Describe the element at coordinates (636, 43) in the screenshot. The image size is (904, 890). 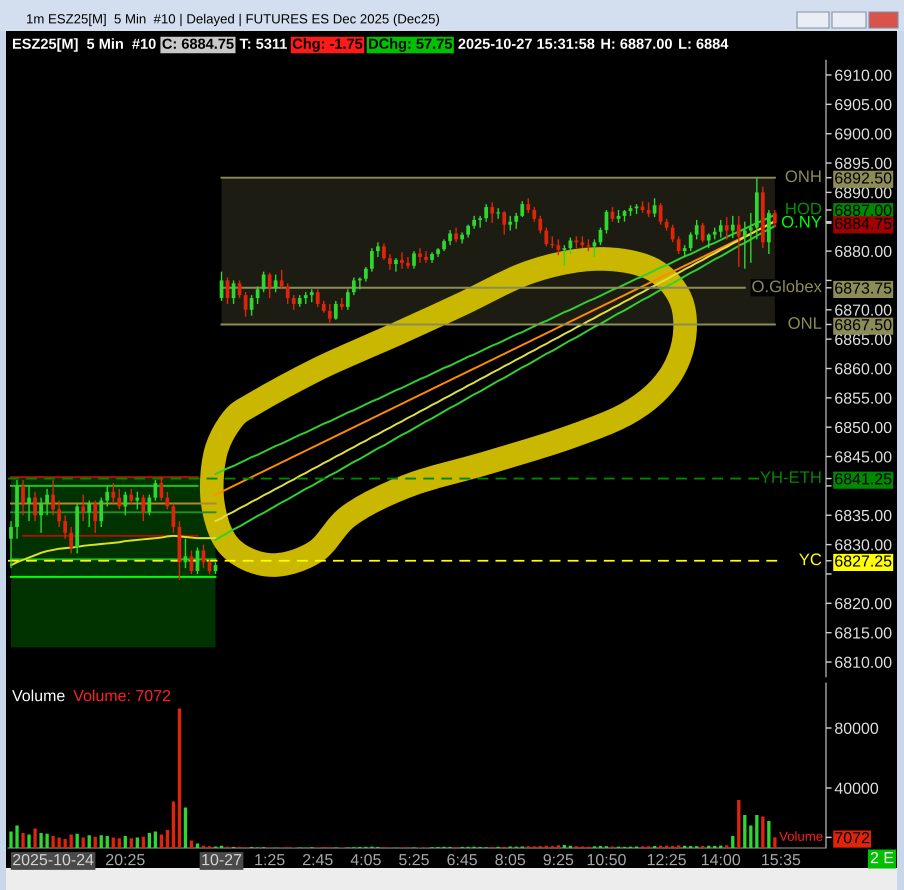
I see `text: H: 6887.00` at that location.